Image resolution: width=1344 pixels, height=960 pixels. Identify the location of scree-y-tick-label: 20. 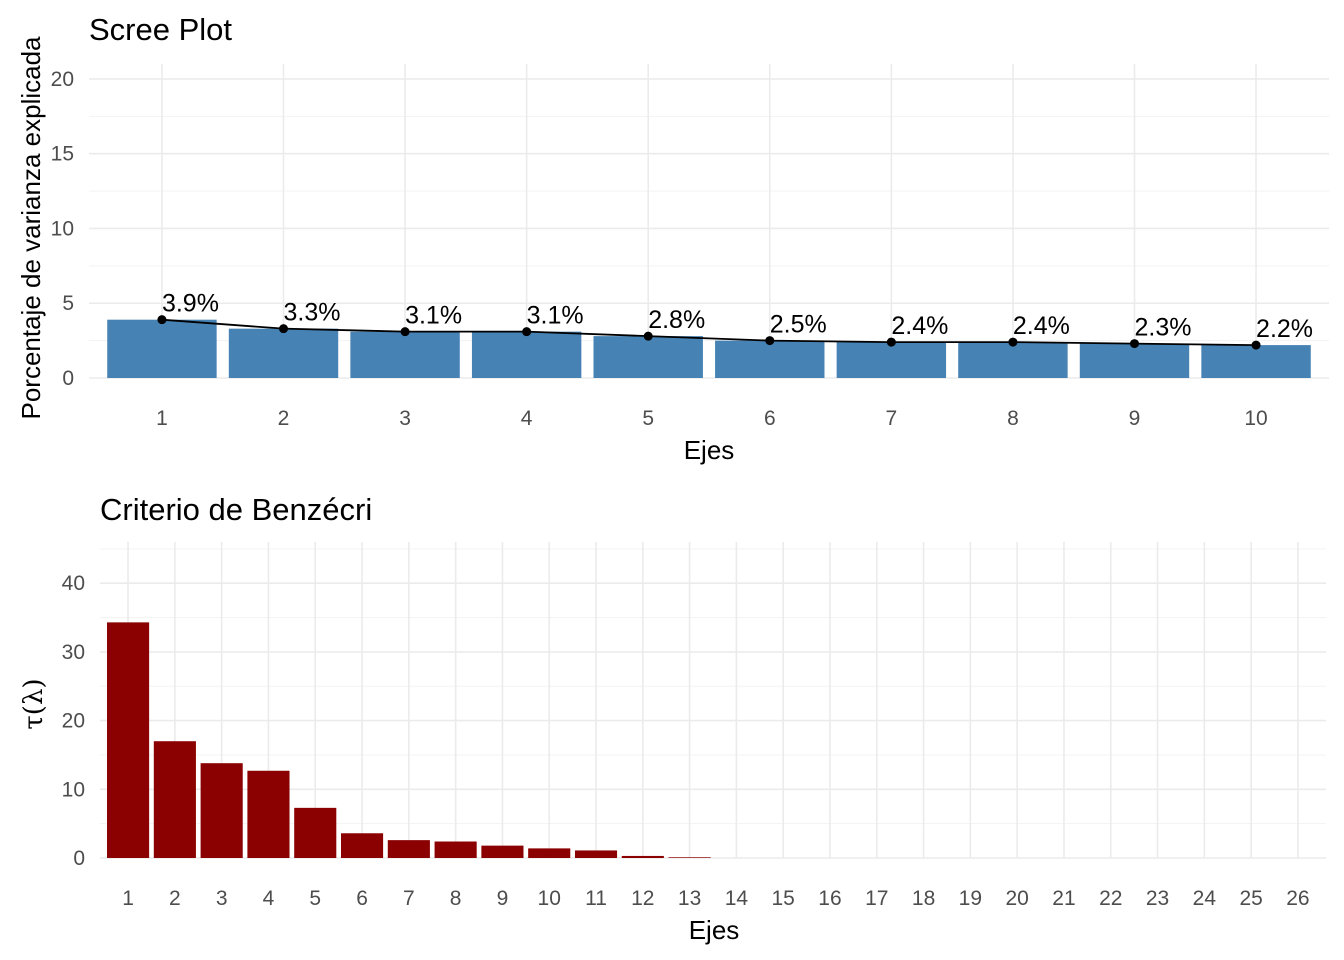
(62, 79).